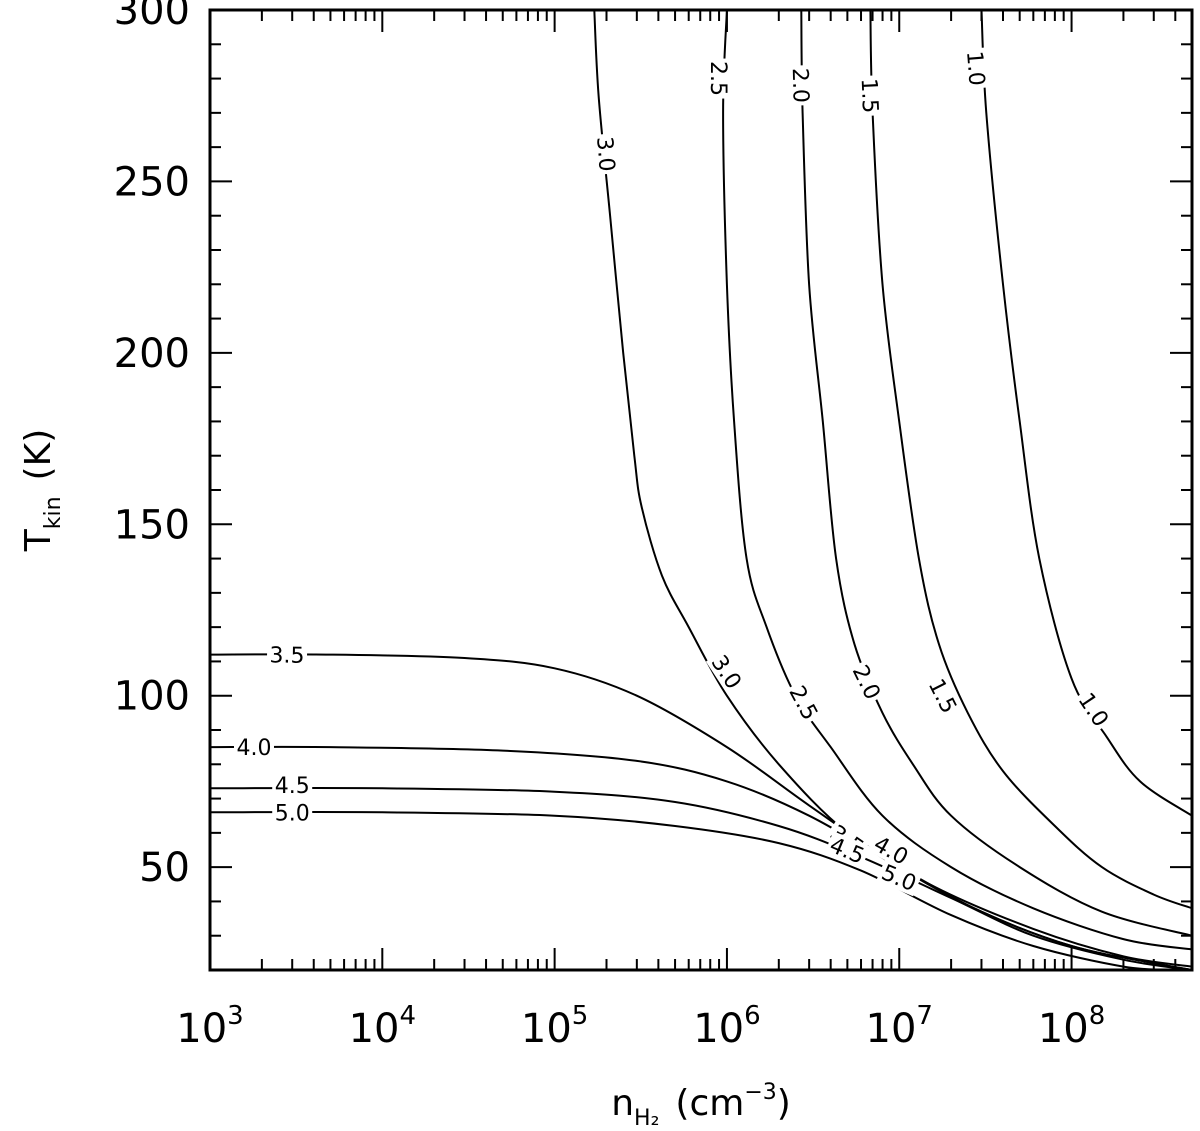  Describe the element at coordinates (726, 1026) in the screenshot. I see `x-tick-label: 10⁶` at that location.